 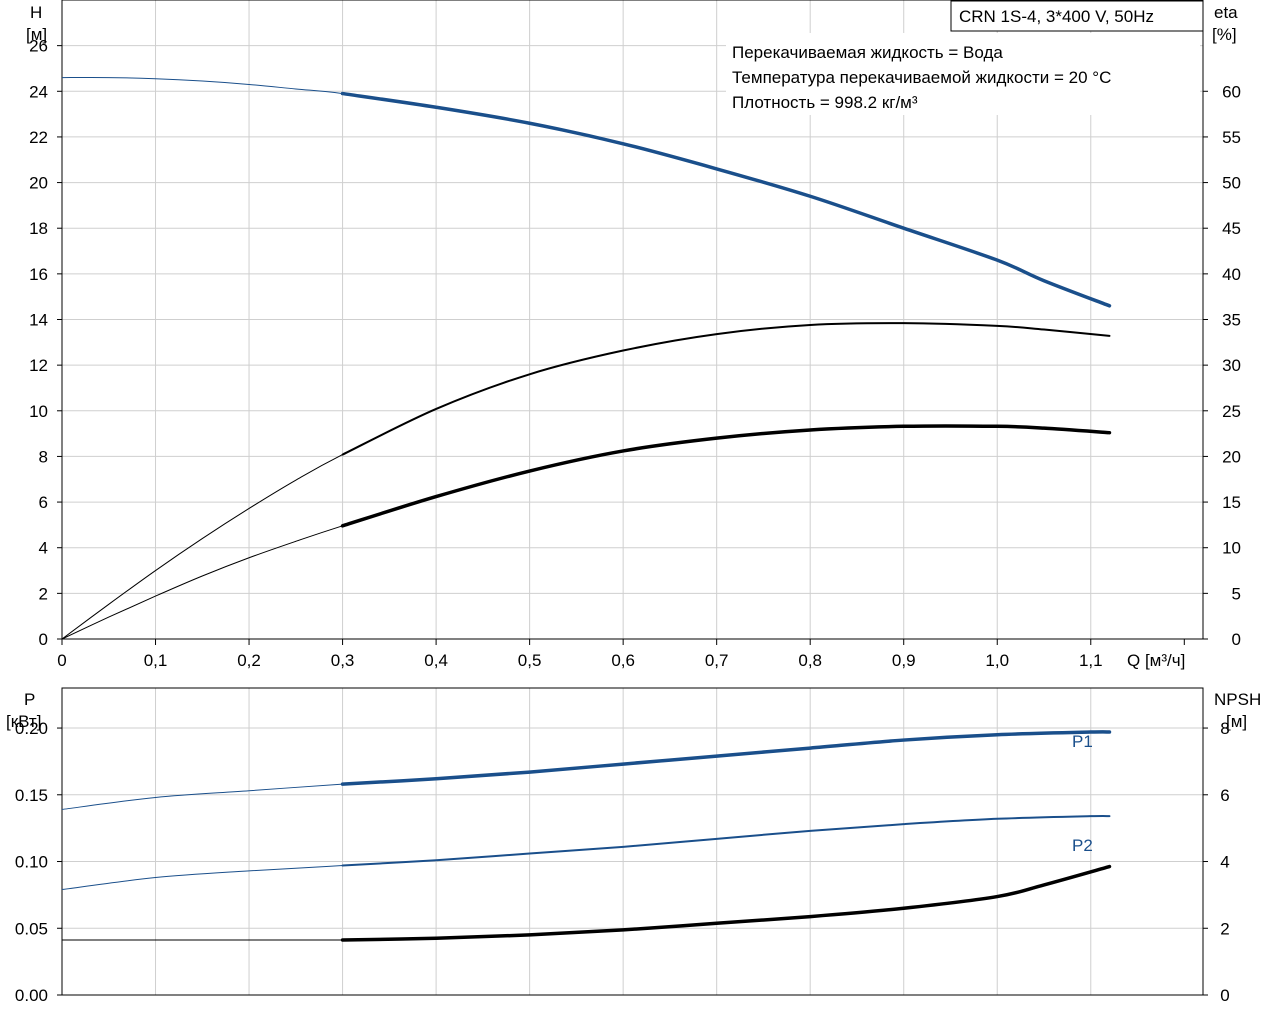 What do you see at coordinates (43, 456) in the screenshot?
I see `y-left-tick-label: 8` at bounding box center [43, 456].